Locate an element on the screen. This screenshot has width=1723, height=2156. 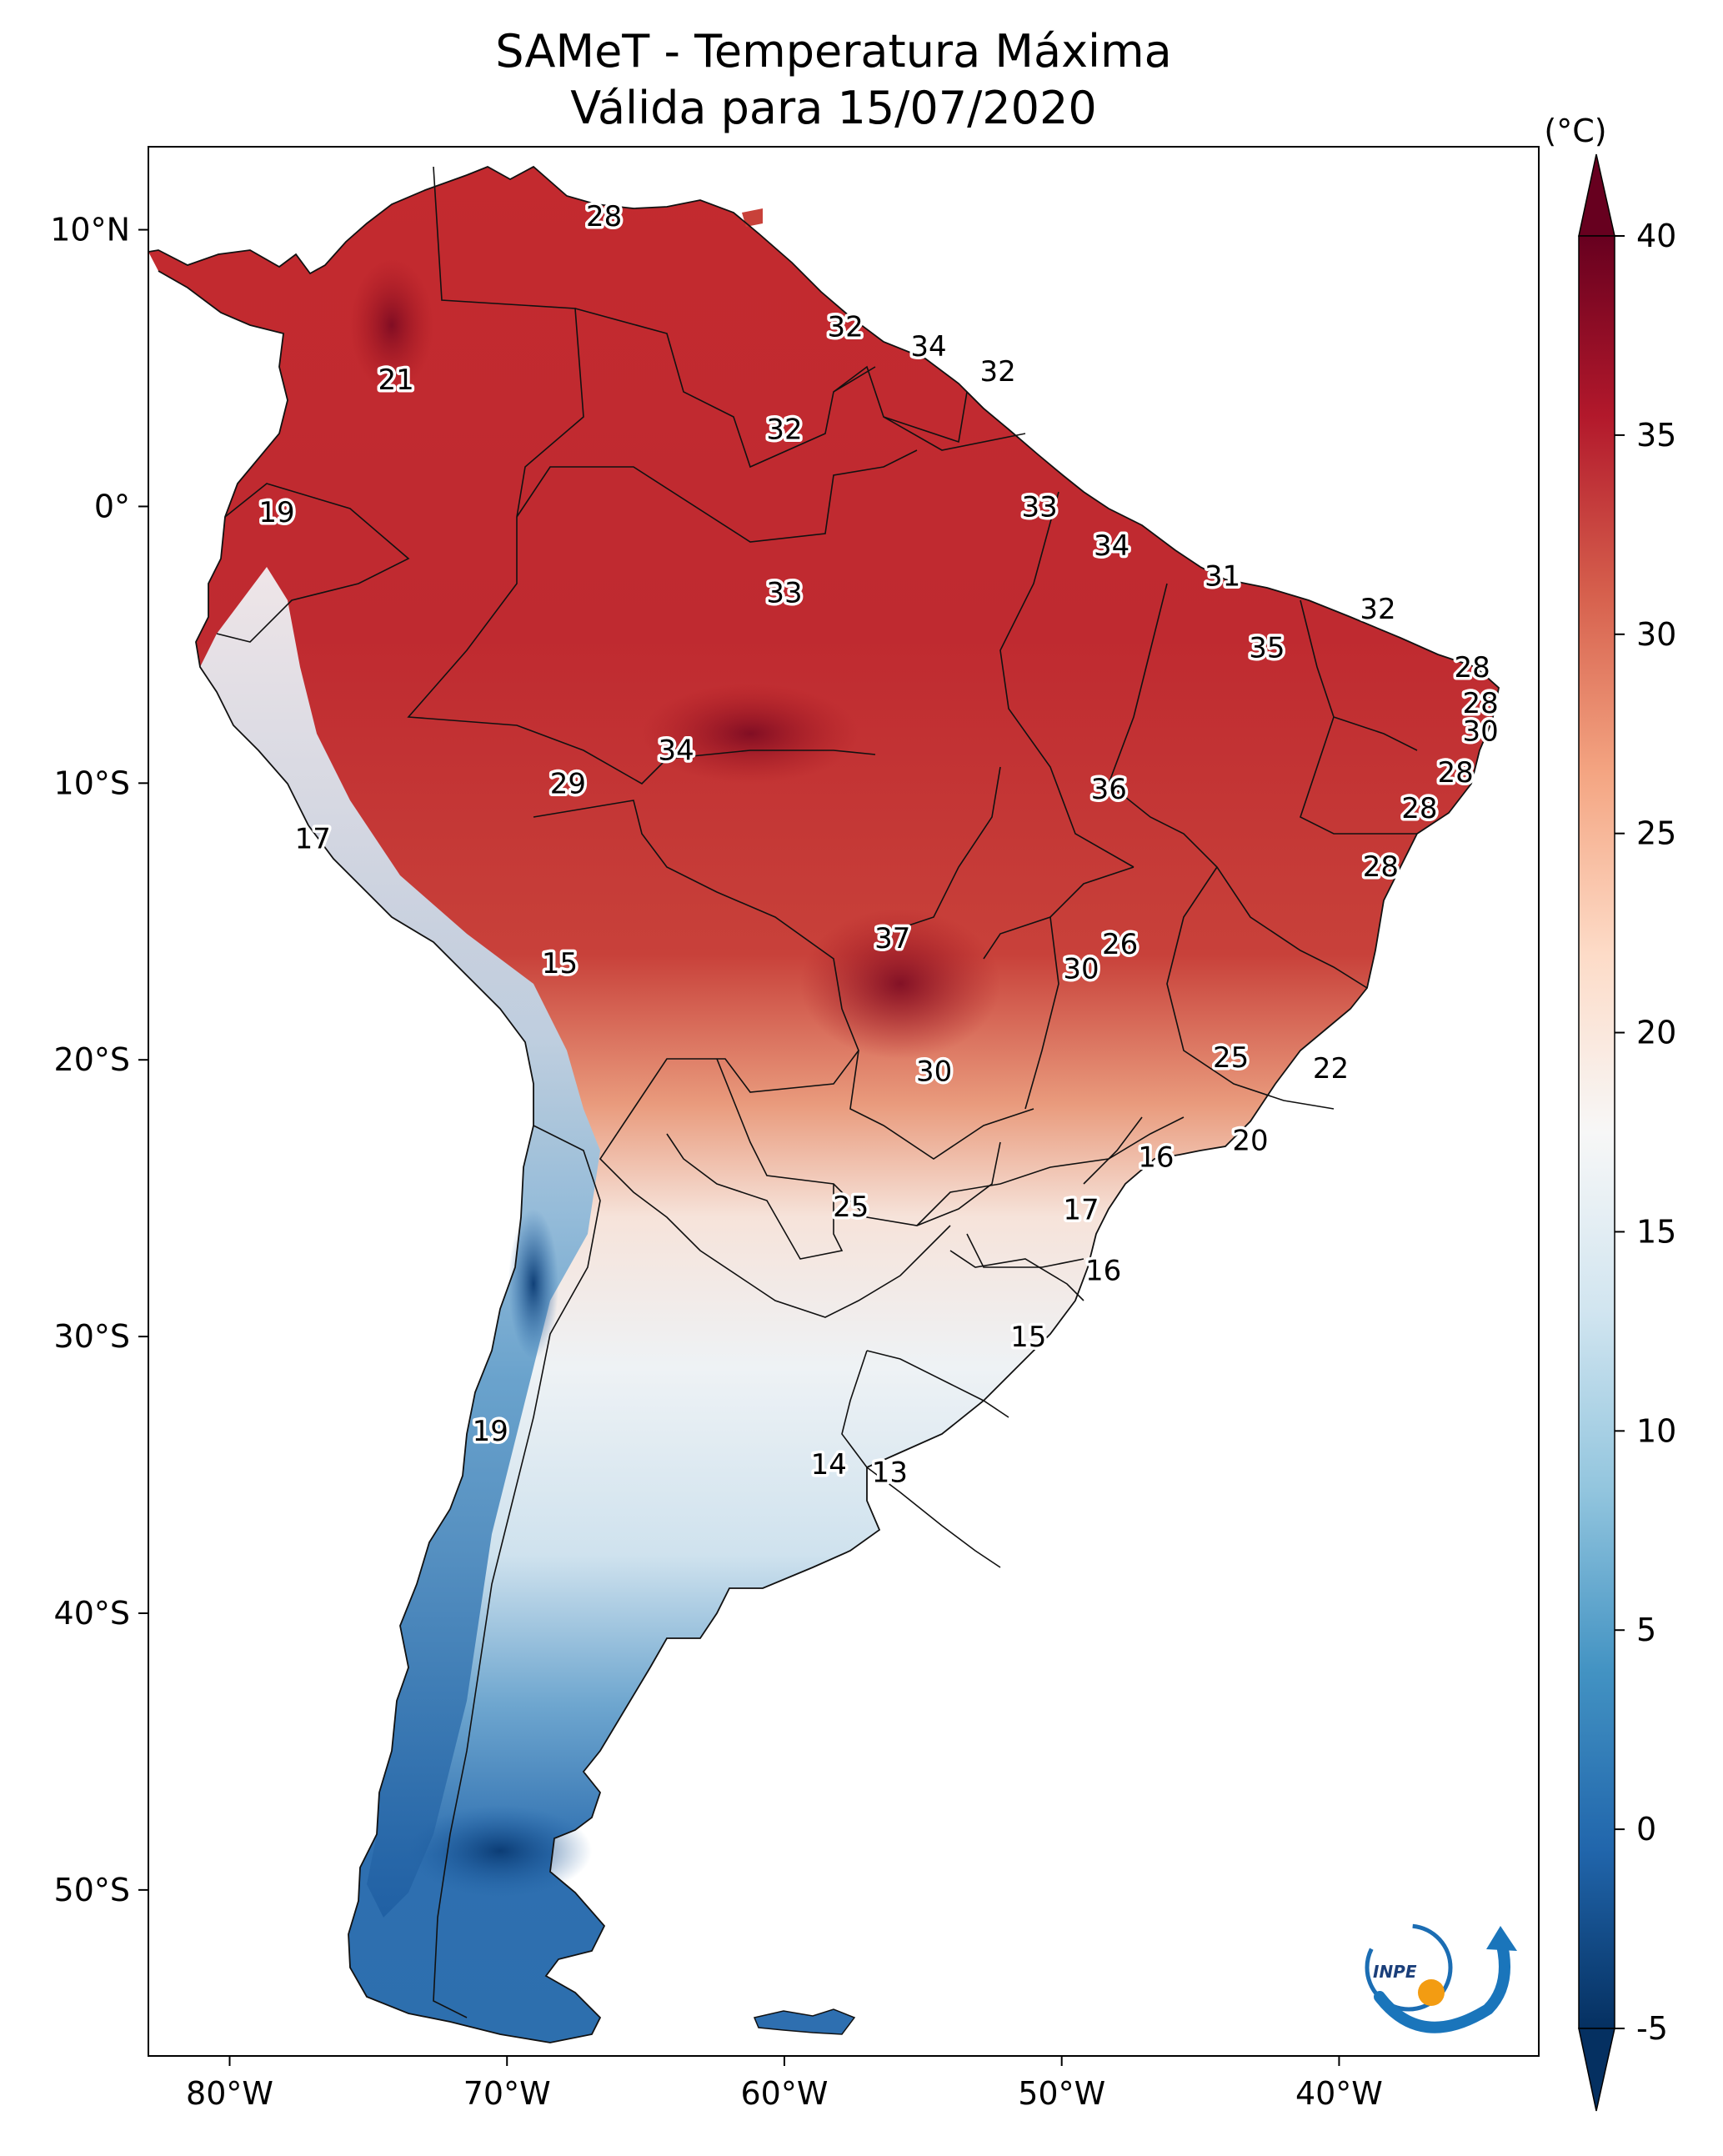
station-temperature-label: 29 is located at coordinates (568, 783).